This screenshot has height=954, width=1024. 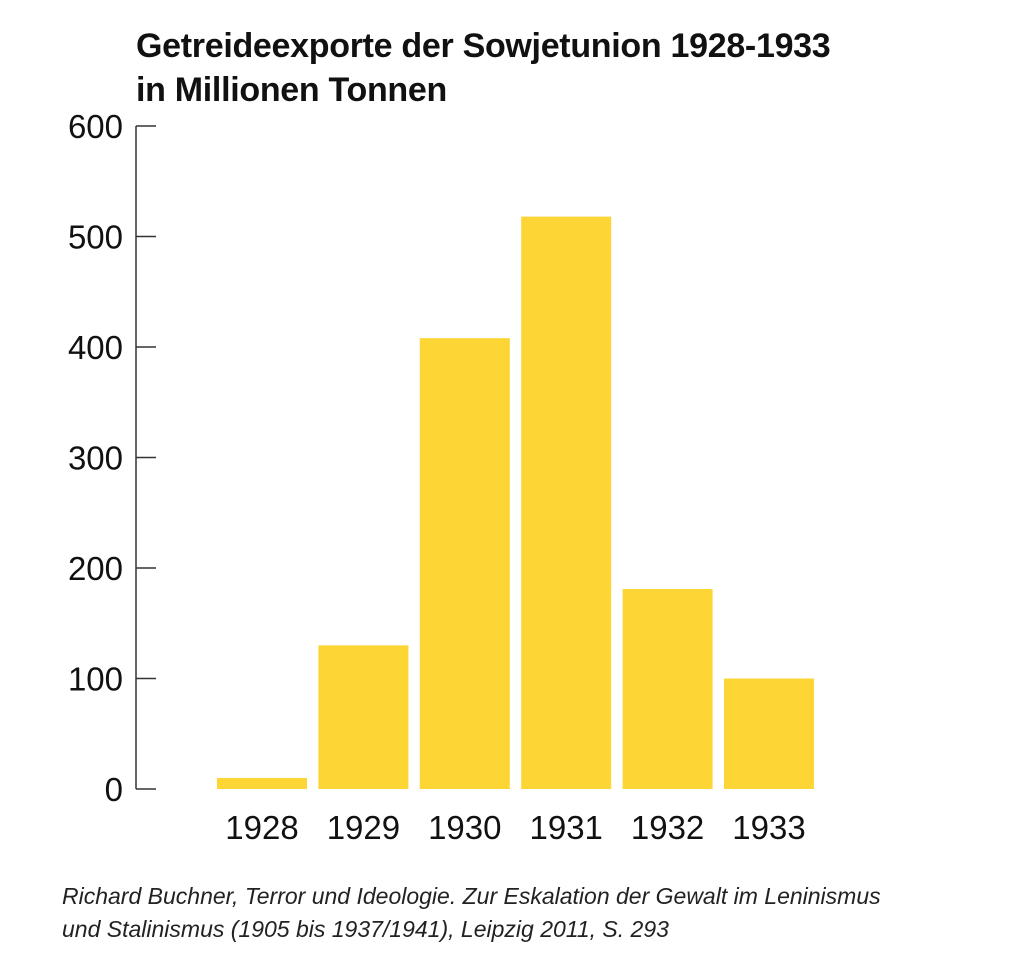 I want to click on y-tick-label-600: 600, so click(x=95, y=126).